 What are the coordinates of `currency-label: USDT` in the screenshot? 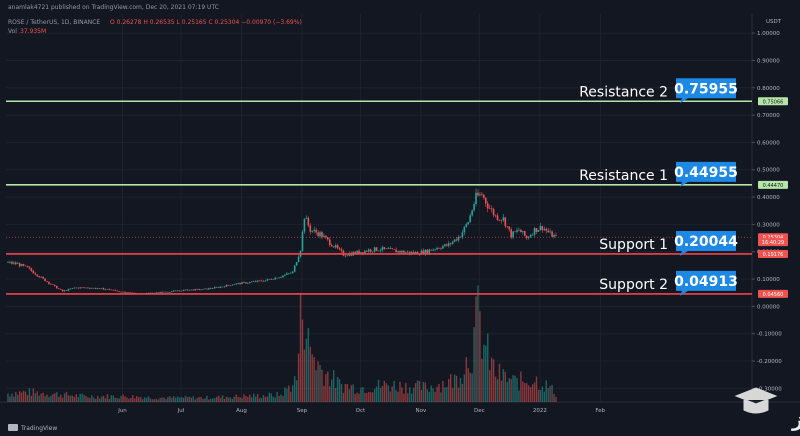 It's located at (774, 22).